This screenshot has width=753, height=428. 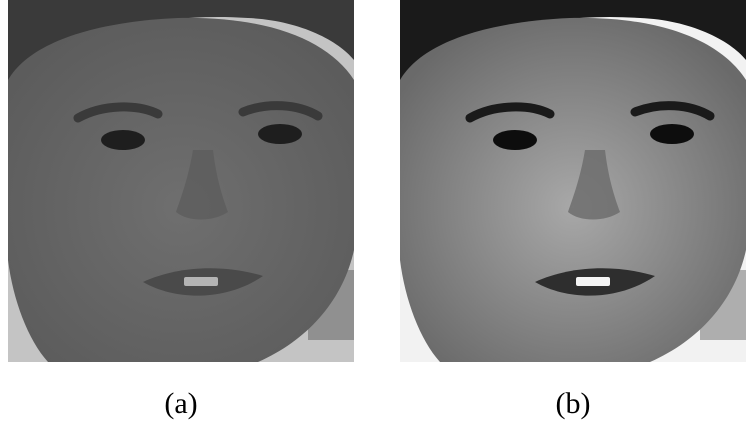 What do you see at coordinates (573, 403) in the screenshot?
I see `caption-b: (b)` at bounding box center [573, 403].